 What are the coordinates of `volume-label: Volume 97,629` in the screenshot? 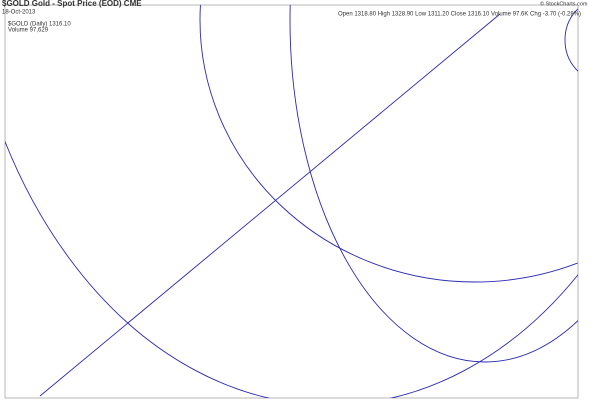 It's located at (28, 31).